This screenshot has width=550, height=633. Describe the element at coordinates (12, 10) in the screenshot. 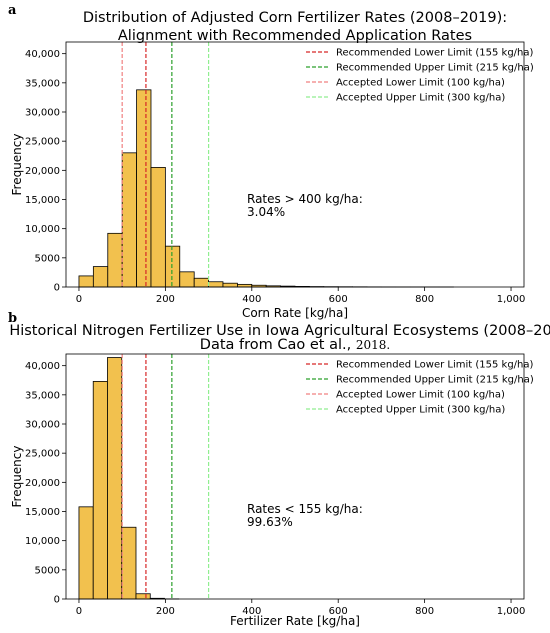

I see `panel-letter: a` at that location.